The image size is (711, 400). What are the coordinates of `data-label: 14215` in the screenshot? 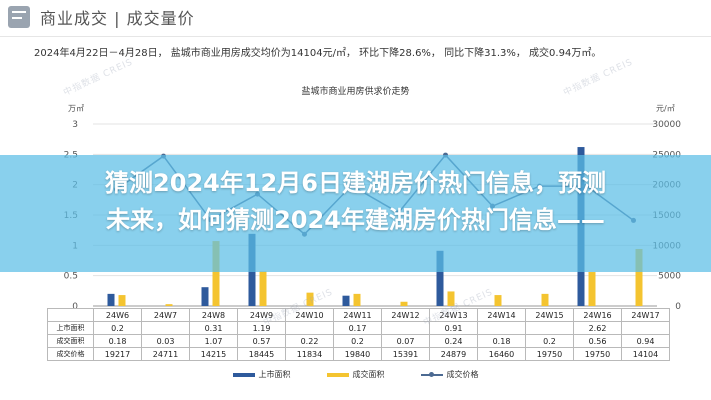 It's located at (213, 354).